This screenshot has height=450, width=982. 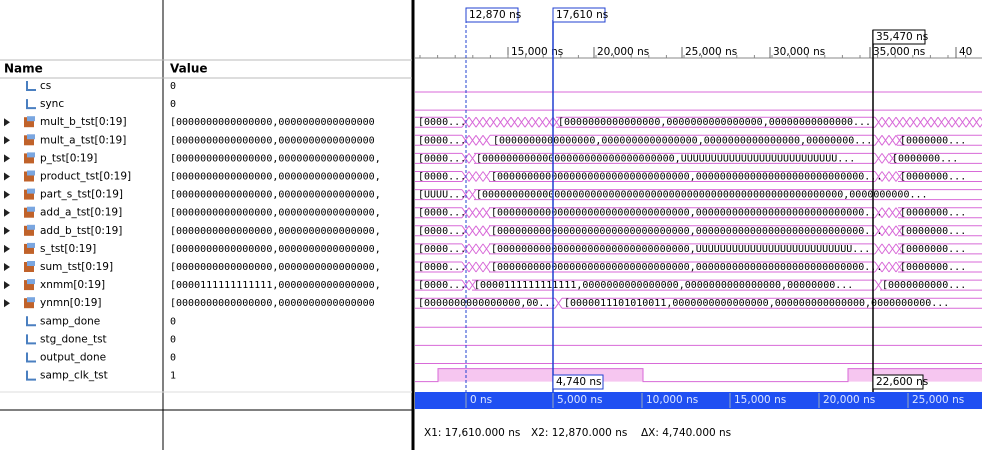 I want to click on signal-name: samp_clk_tst, so click(x=74, y=376).